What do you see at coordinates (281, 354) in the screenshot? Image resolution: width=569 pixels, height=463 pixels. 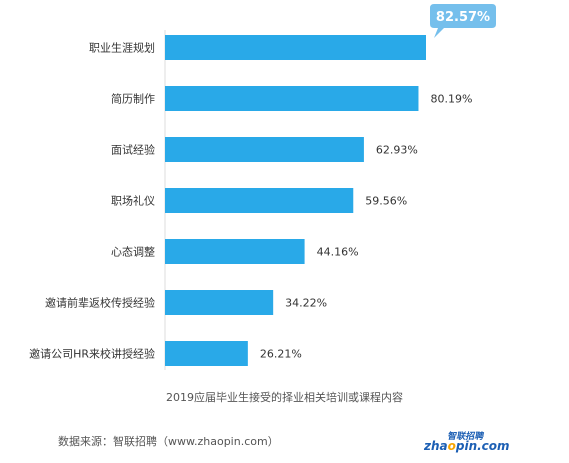 I see `value-label-6: 26.21%` at bounding box center [281, 354].